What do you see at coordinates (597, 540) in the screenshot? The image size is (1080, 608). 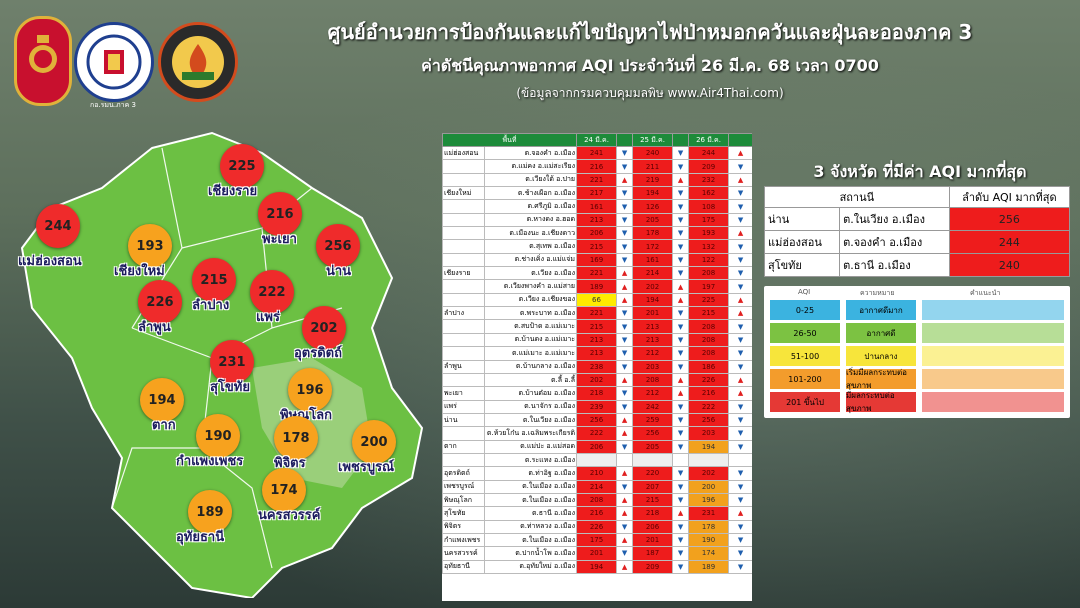 I see `table-row: กำแพงเพชร ต.ในเมือง อ.เมือง 175 ▲ 201 ▼ 190 ▼` at bounding box center [597, 540].